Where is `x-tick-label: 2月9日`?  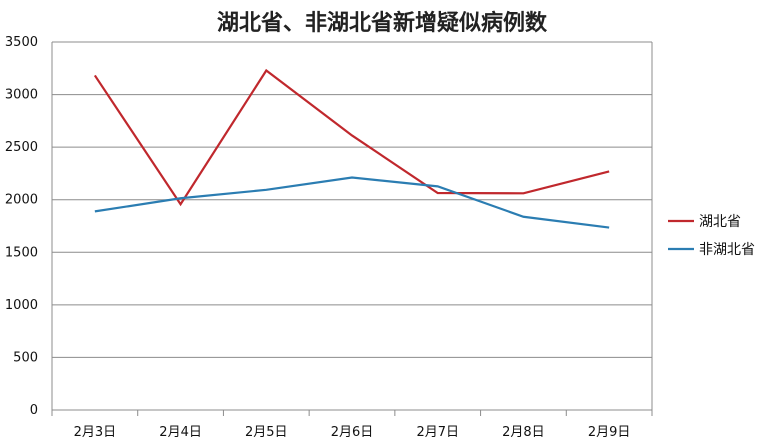
x-tick-label: 2月9日 is located at coordinates (609, 432).